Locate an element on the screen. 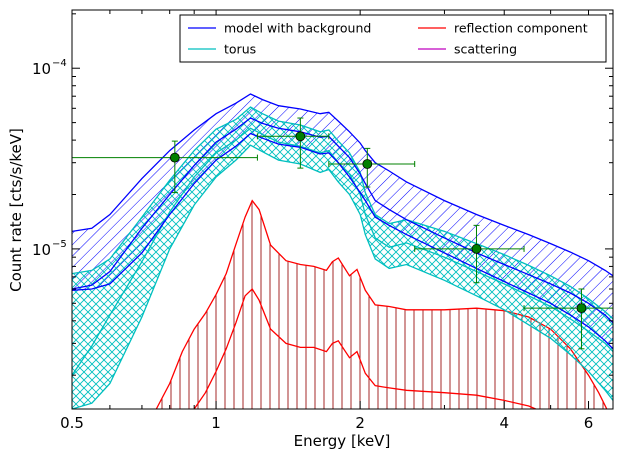 This screenshot has height=459, width=624. x-tick-label: 0.5 is located at coordinates (72, 423).